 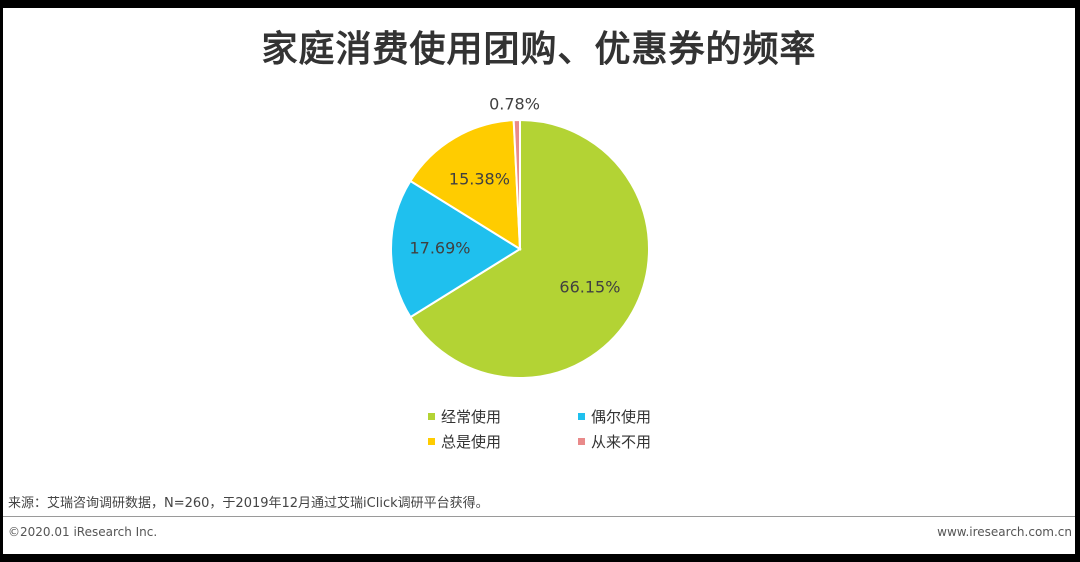 What do you see at coordinates (1004, 532) in the screenshot?
I see `website-link: www.iresearch.com.cn` at bounding box center [1004, 532].